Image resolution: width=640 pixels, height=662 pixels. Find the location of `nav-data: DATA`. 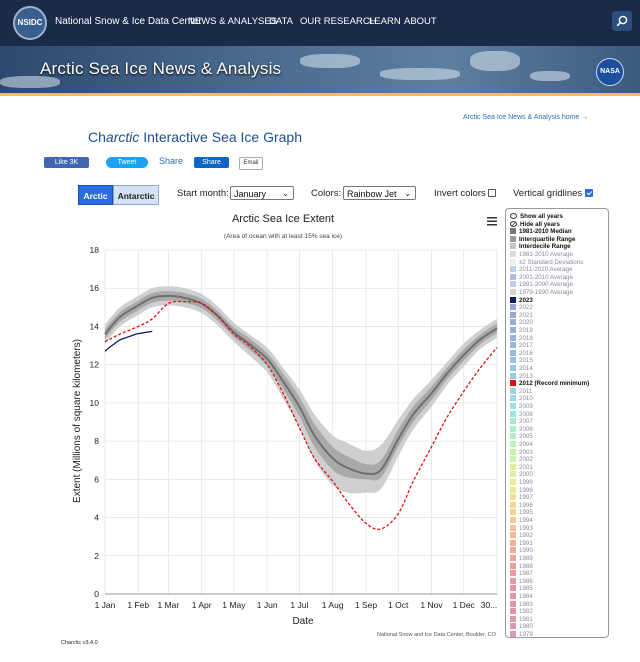

nav-data: DATA is located at coordinates (281, 21).